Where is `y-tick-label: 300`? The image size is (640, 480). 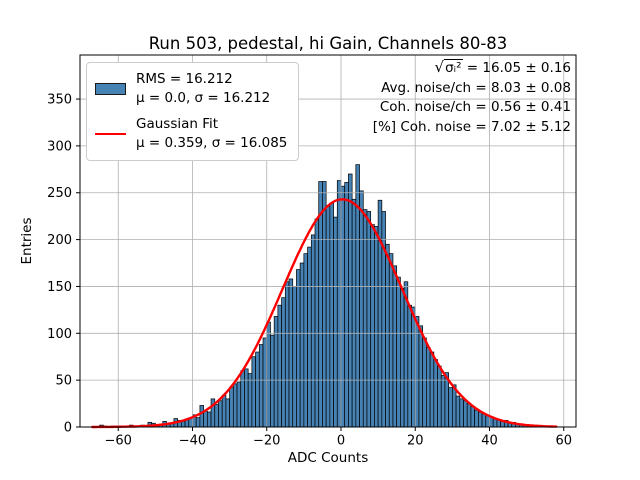 y-tick-label: 300 is located at coordinates (59, 146).